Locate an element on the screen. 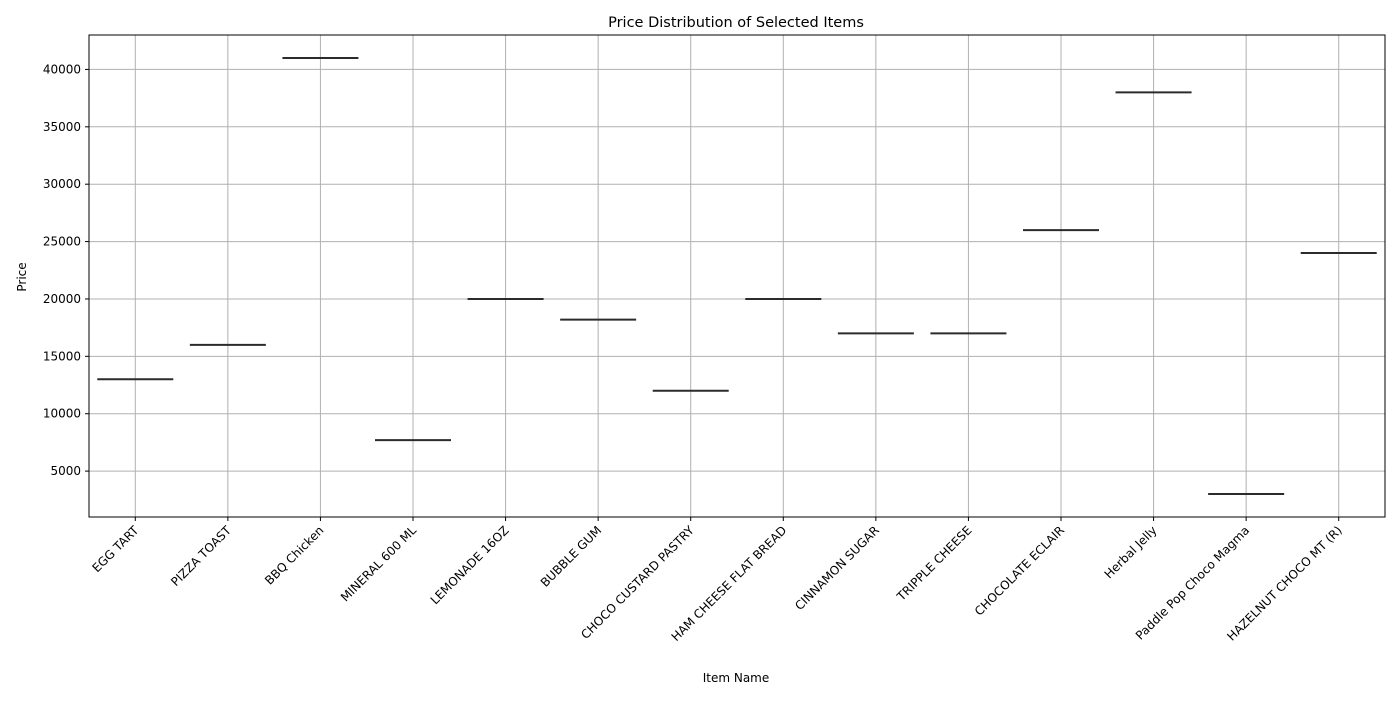 The height and width of the screenshot is (704, 1400). y-tick-label: 35000 is located at coordinates (62, 127).